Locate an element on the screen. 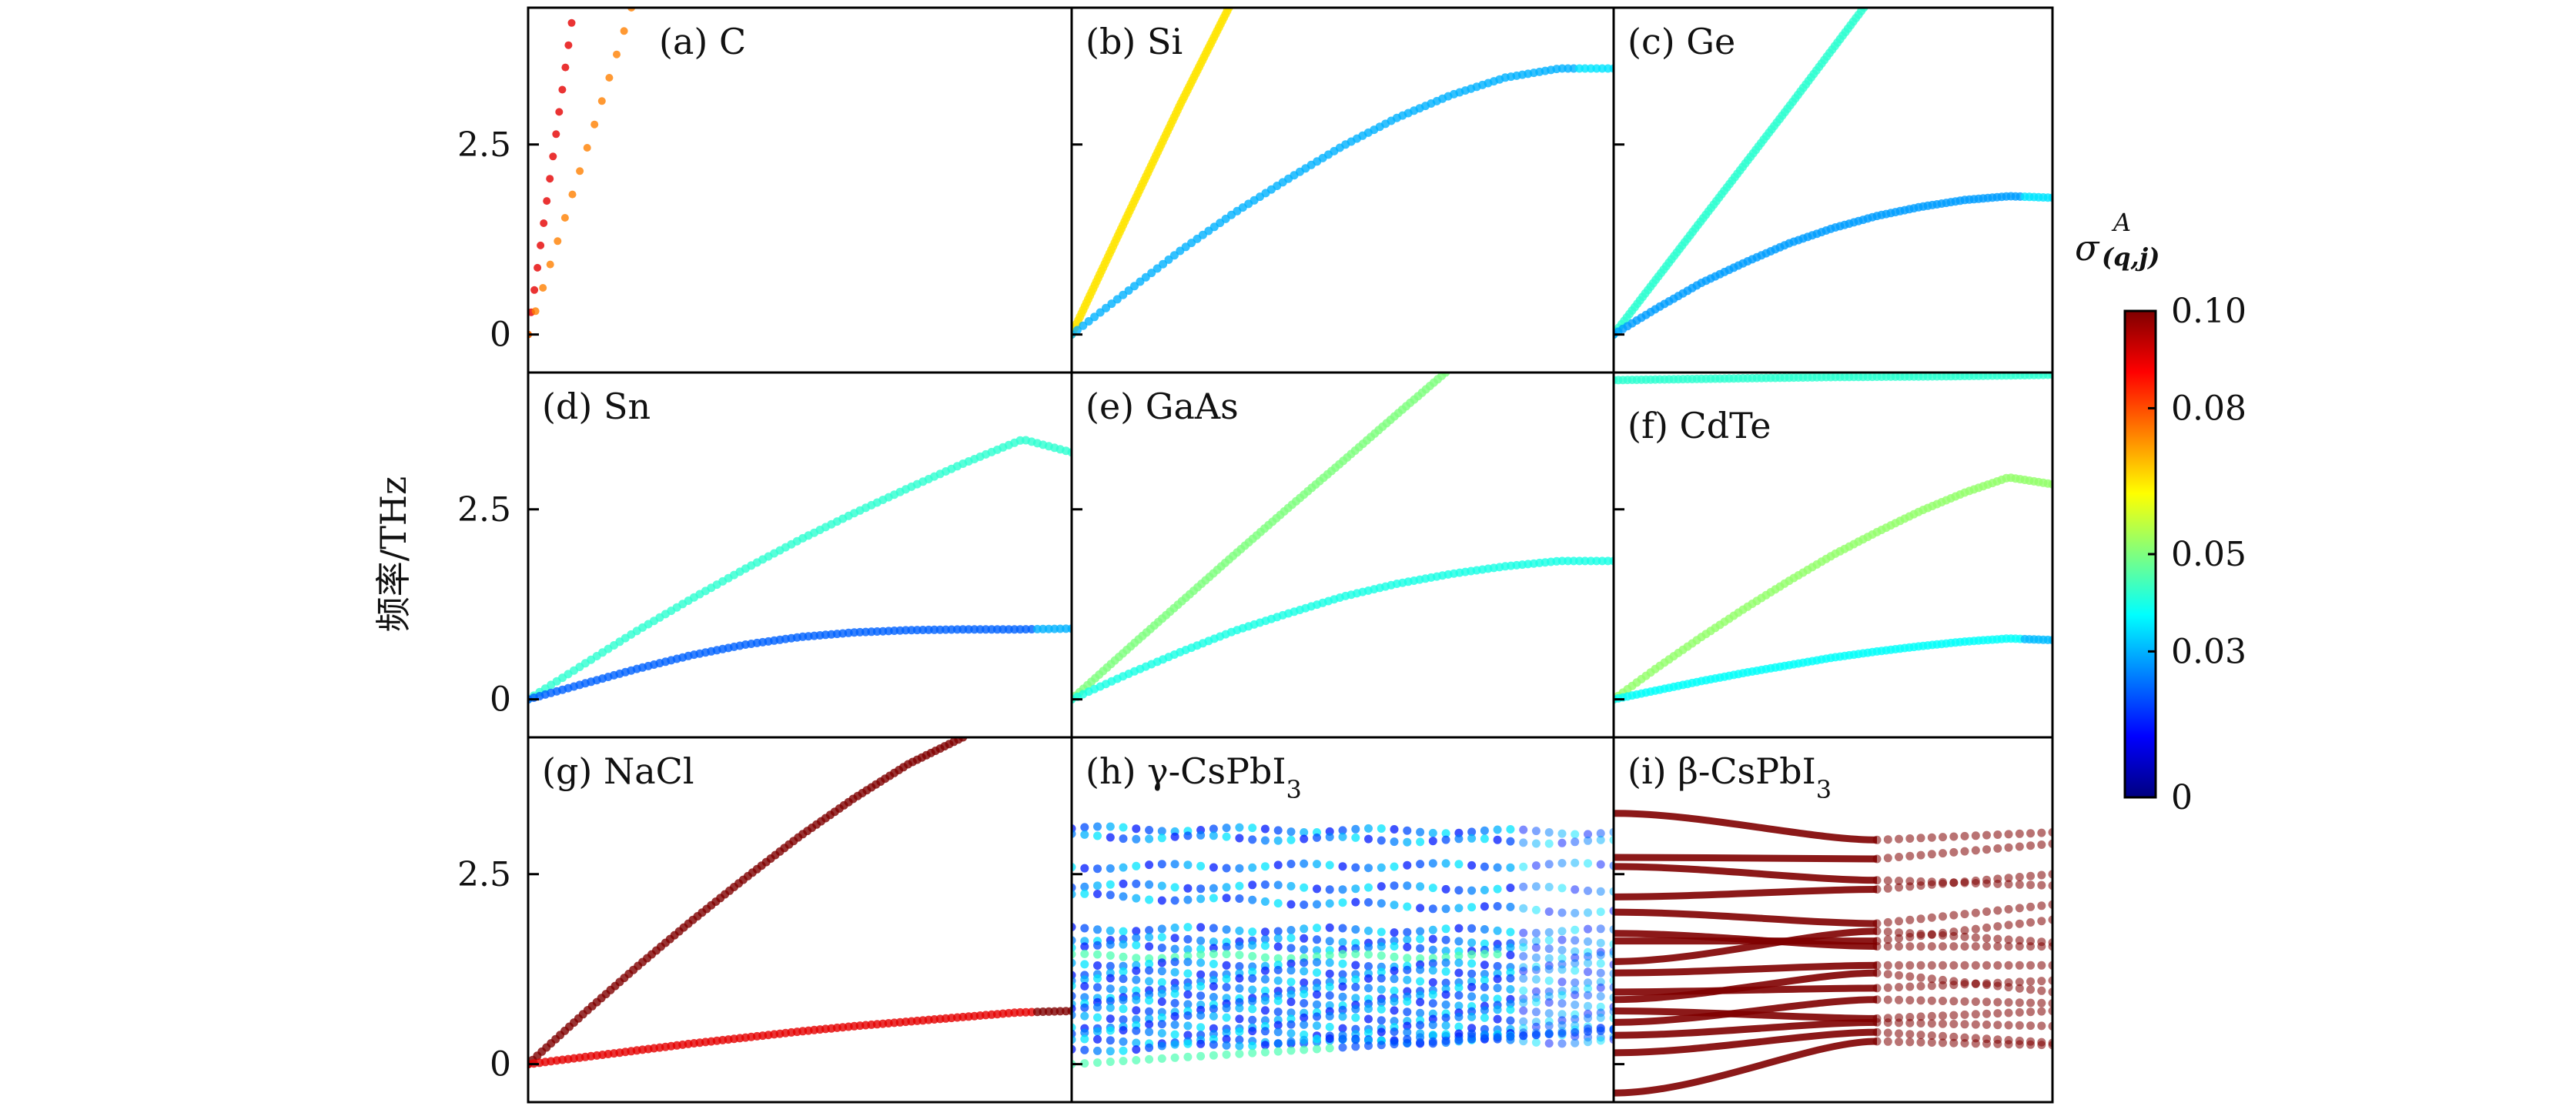  colorbar-tick-label: 0.05 is located at coordinates (2209, 555).